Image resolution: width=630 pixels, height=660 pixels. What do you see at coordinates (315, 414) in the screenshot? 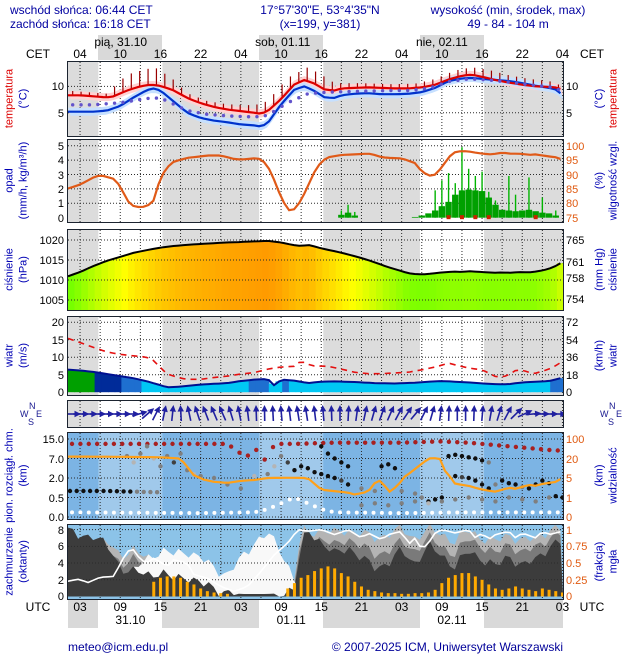
I see `wind-direction-strip-plot` at bounding box center [315, 414].